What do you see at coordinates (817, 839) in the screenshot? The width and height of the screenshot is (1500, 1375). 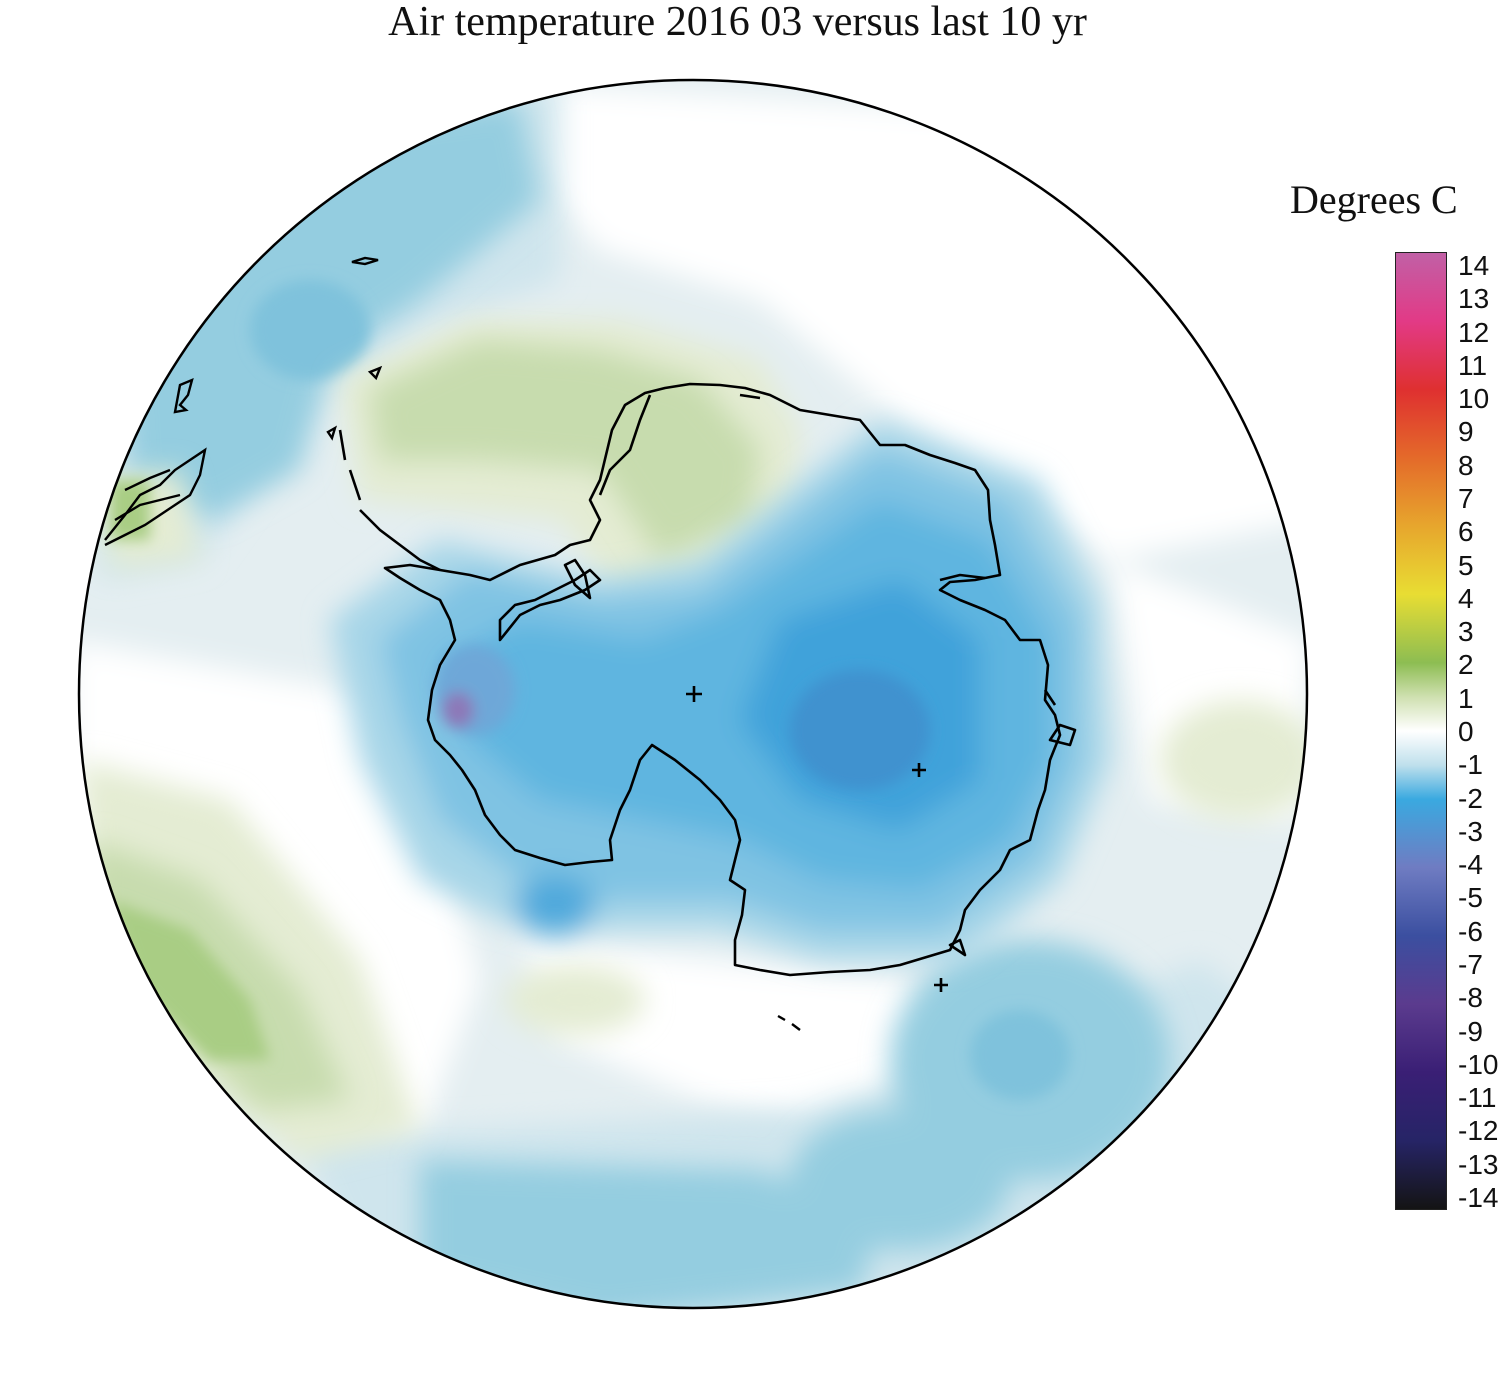 I see `grid-markers` at bounding box center [817, 839].